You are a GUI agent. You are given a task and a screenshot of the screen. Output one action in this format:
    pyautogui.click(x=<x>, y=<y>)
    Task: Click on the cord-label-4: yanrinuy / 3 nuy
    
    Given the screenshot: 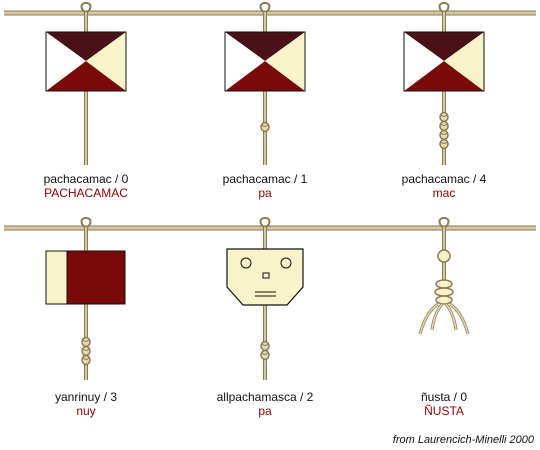 What is the action you would take?
    pyautogui.click(x=86, y=404)
    